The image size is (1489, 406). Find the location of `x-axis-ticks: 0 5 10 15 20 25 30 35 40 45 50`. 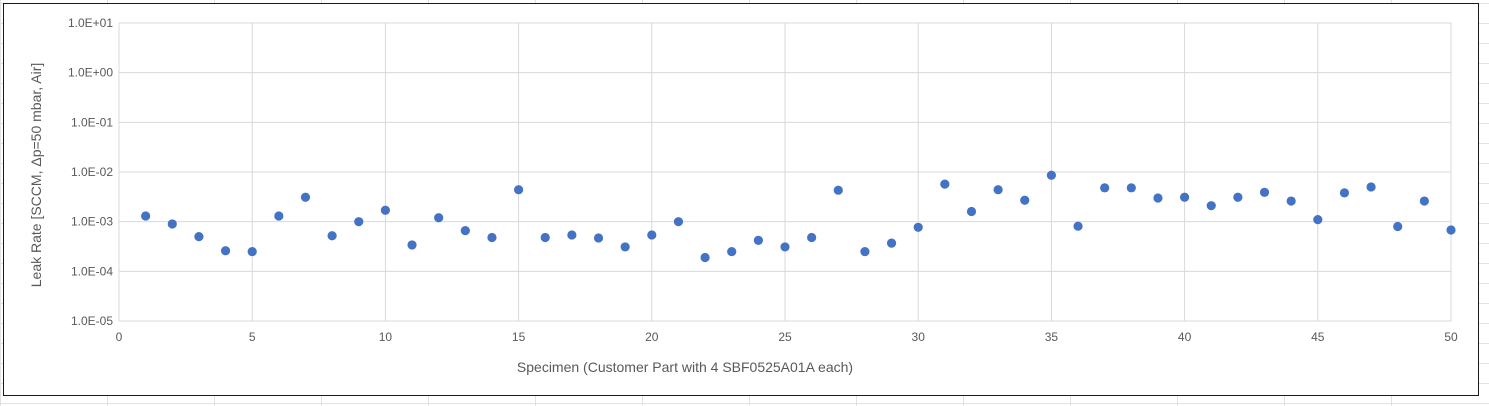

x-axis-ticks: 0 5 10 15 20 25 30 35 40 45 50 is located at coordinates (787, 337).